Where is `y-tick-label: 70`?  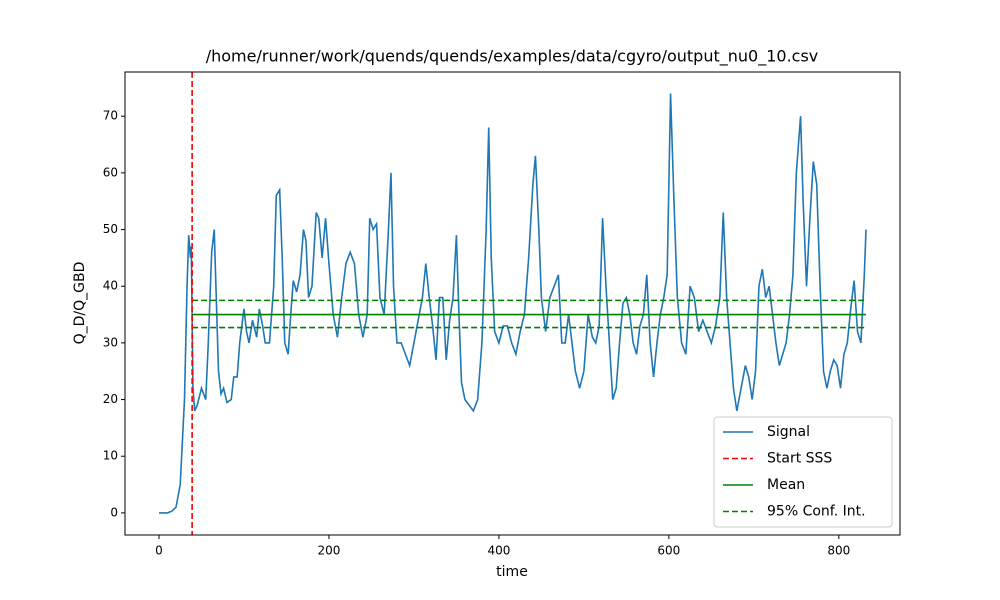
y-tick-label: 70 is located at coordinates (110, 116).